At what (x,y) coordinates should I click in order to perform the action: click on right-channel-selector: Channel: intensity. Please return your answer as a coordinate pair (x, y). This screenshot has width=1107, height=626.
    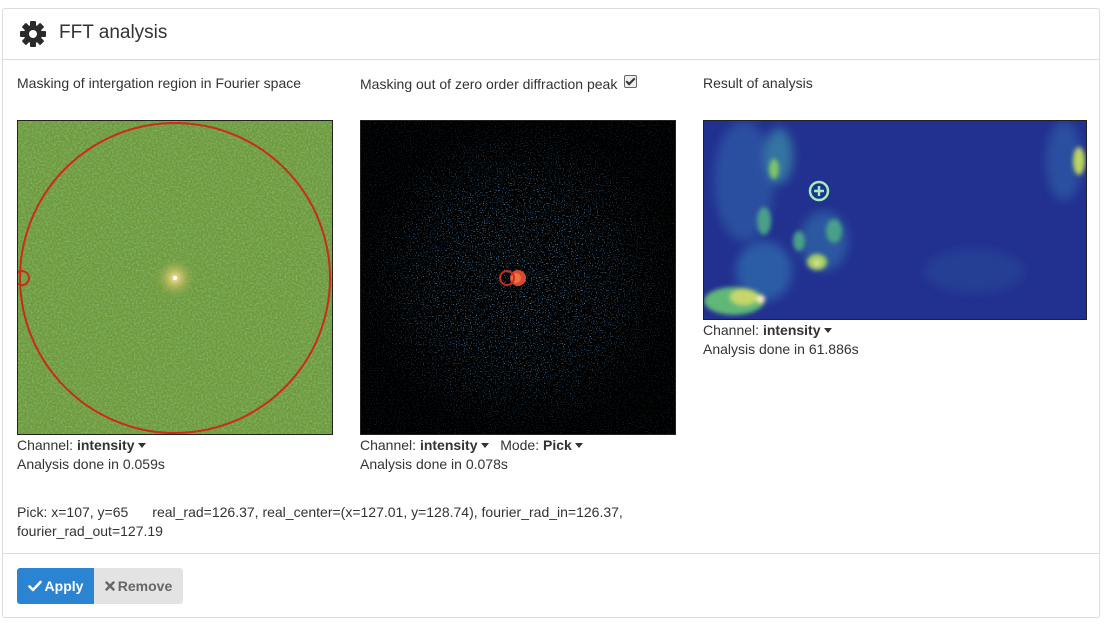
    Looking at the image, I should click on (767, 330).